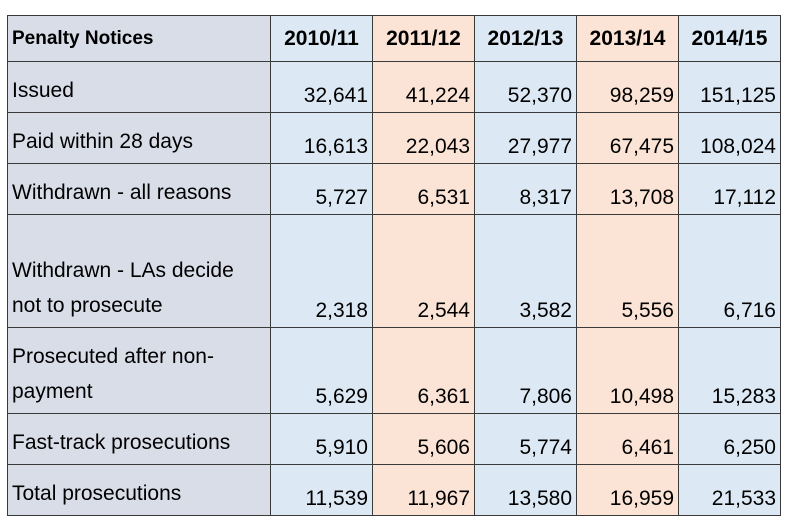  What do you see at coordinates (321, 87) in the screenshot?
I see `table-cell: 32,641` at bounding box center [321, 87].